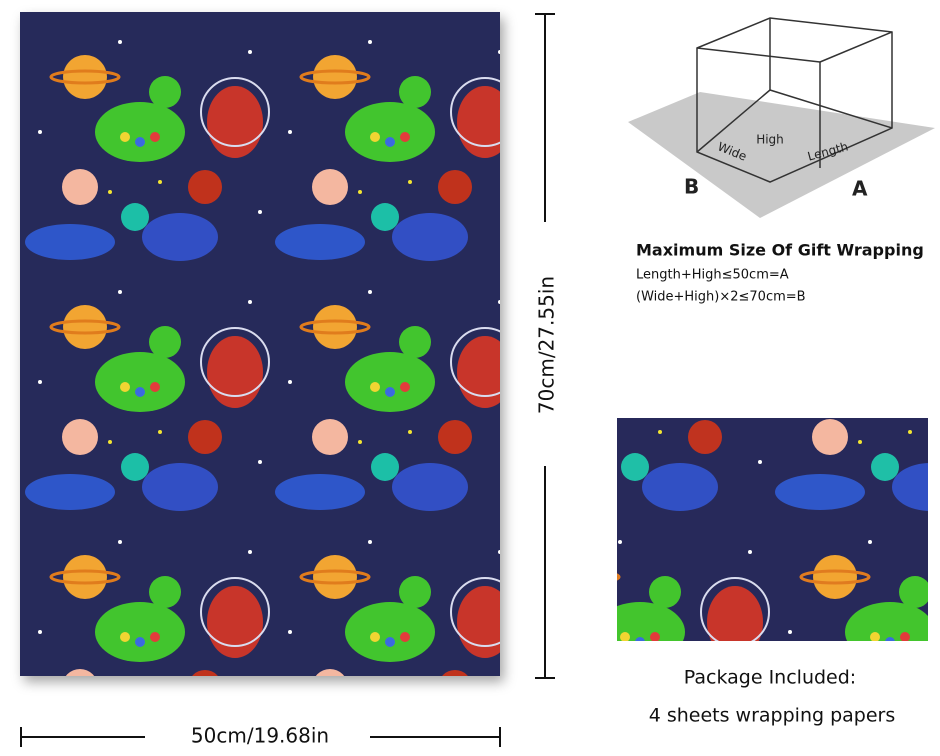  I want to click on dimension-label: High, so click(770, 140).